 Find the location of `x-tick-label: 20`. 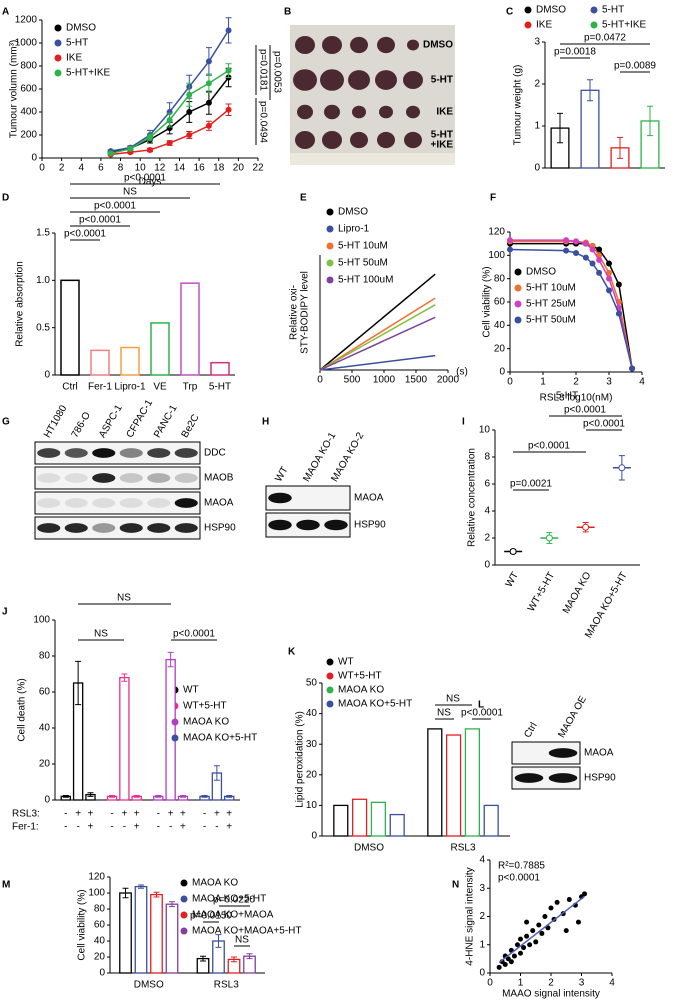

x-tick-label: 20 is located at coordinates (239, 168).